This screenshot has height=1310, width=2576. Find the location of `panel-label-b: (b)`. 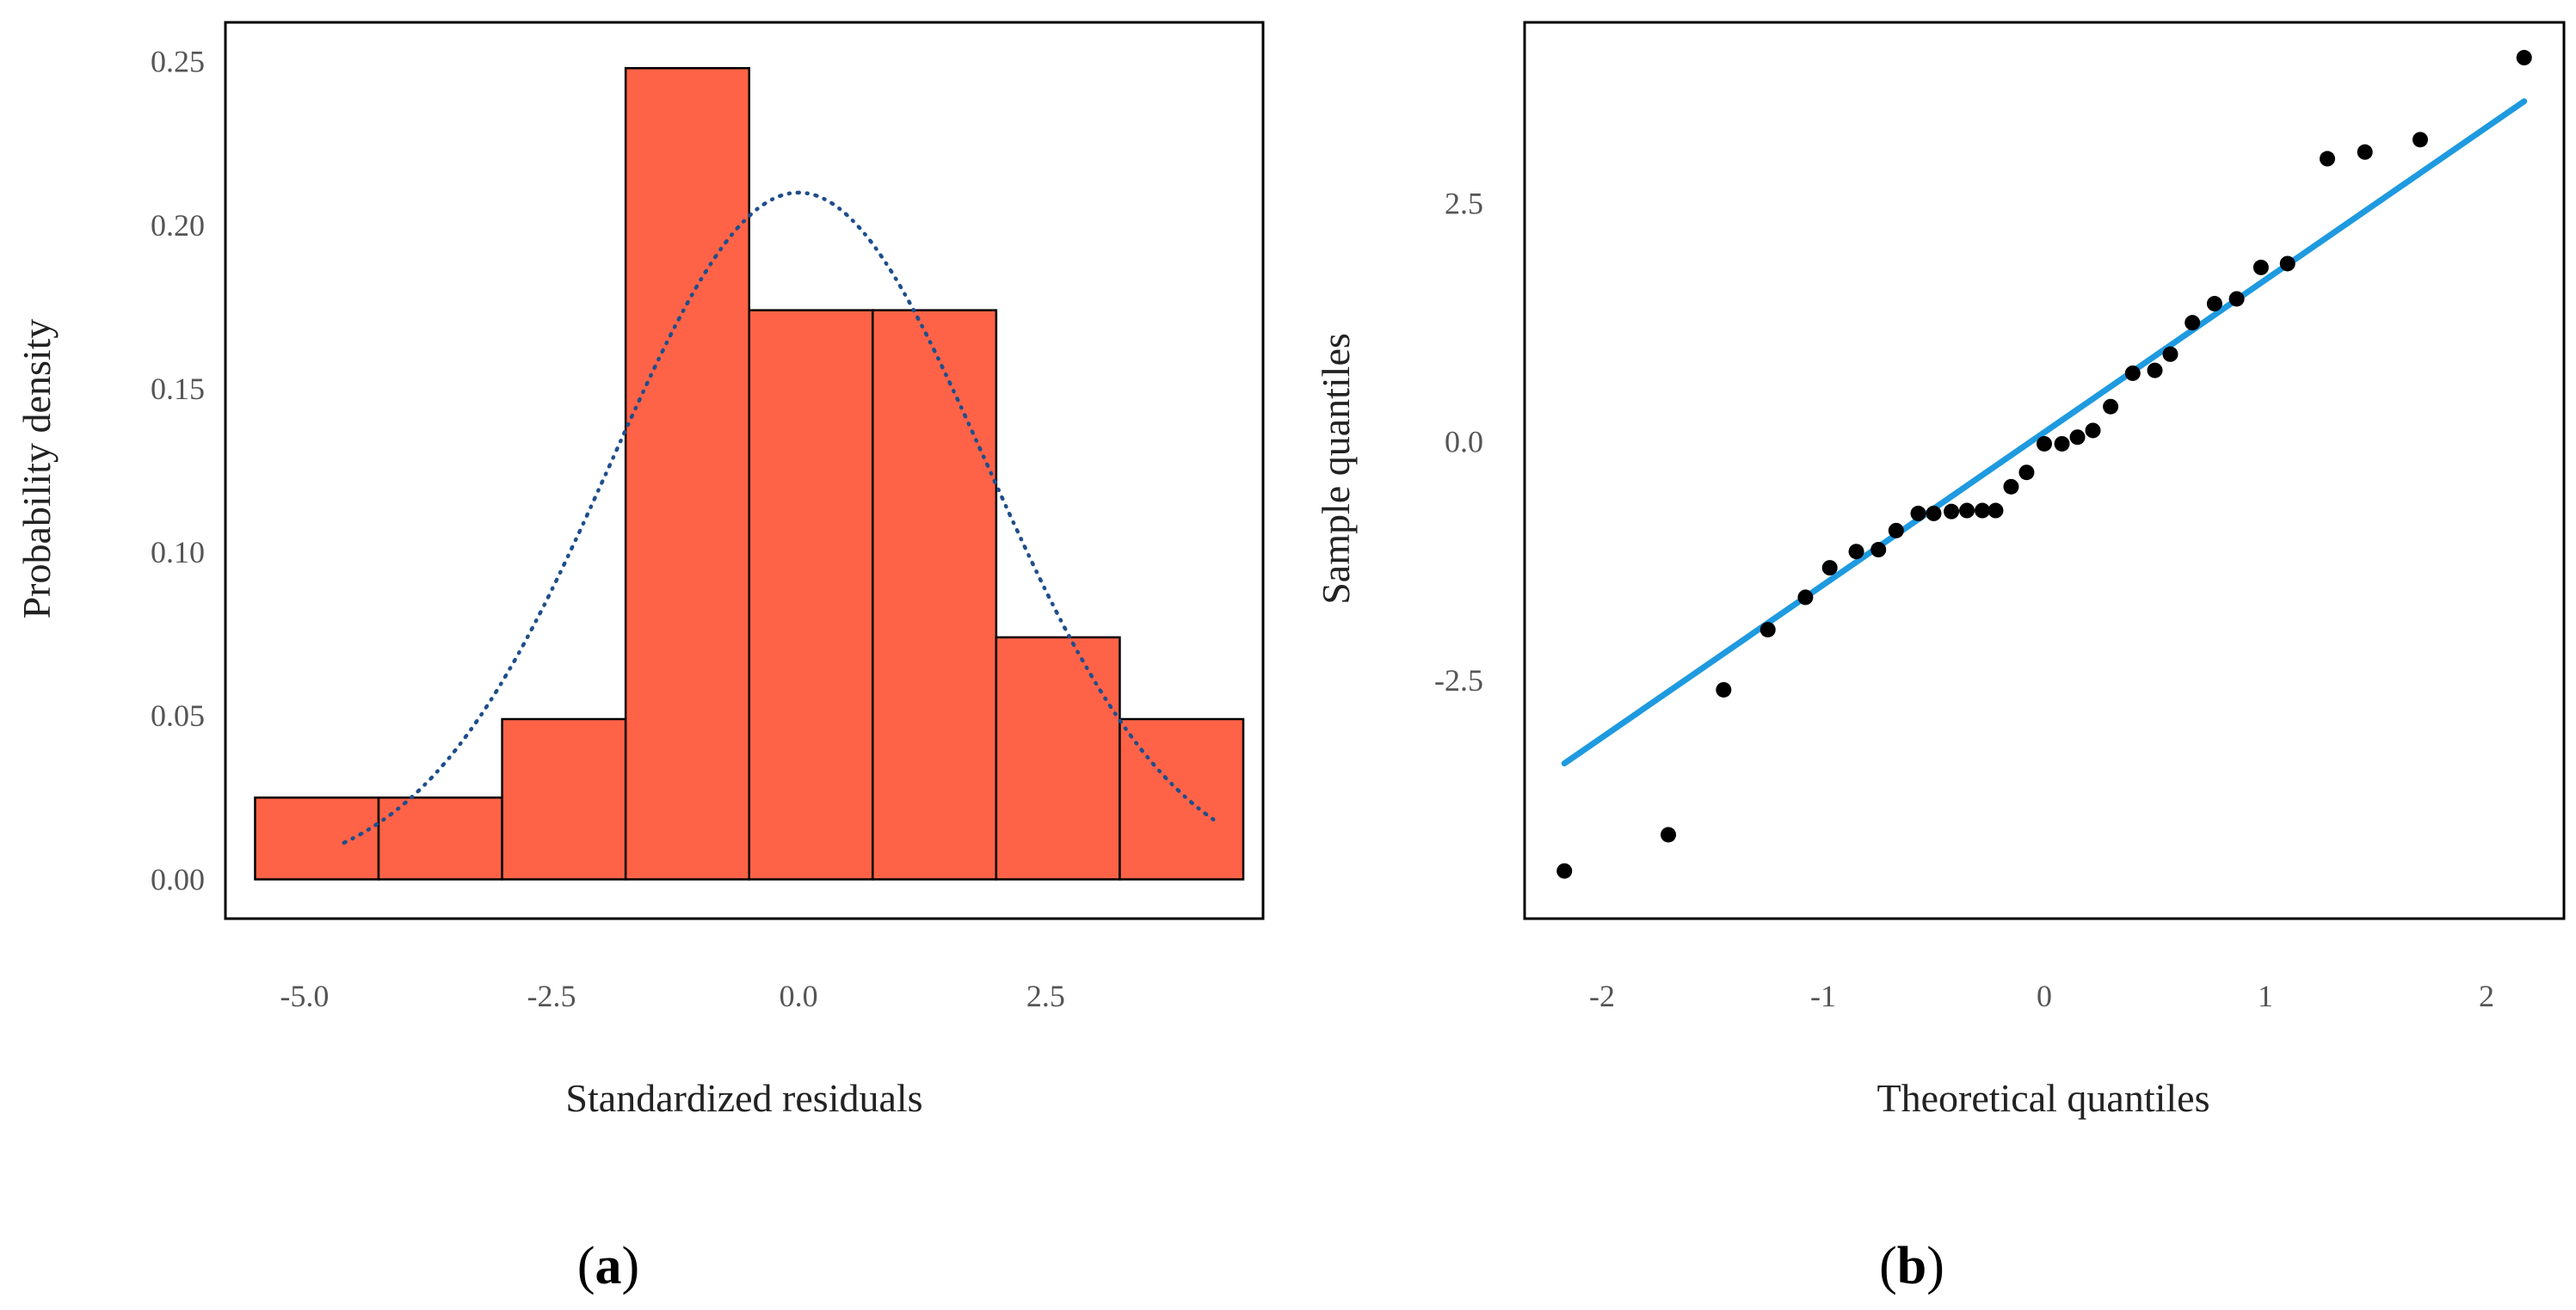

panel-label-b: (b) is located at coordinates (1912, 1266).